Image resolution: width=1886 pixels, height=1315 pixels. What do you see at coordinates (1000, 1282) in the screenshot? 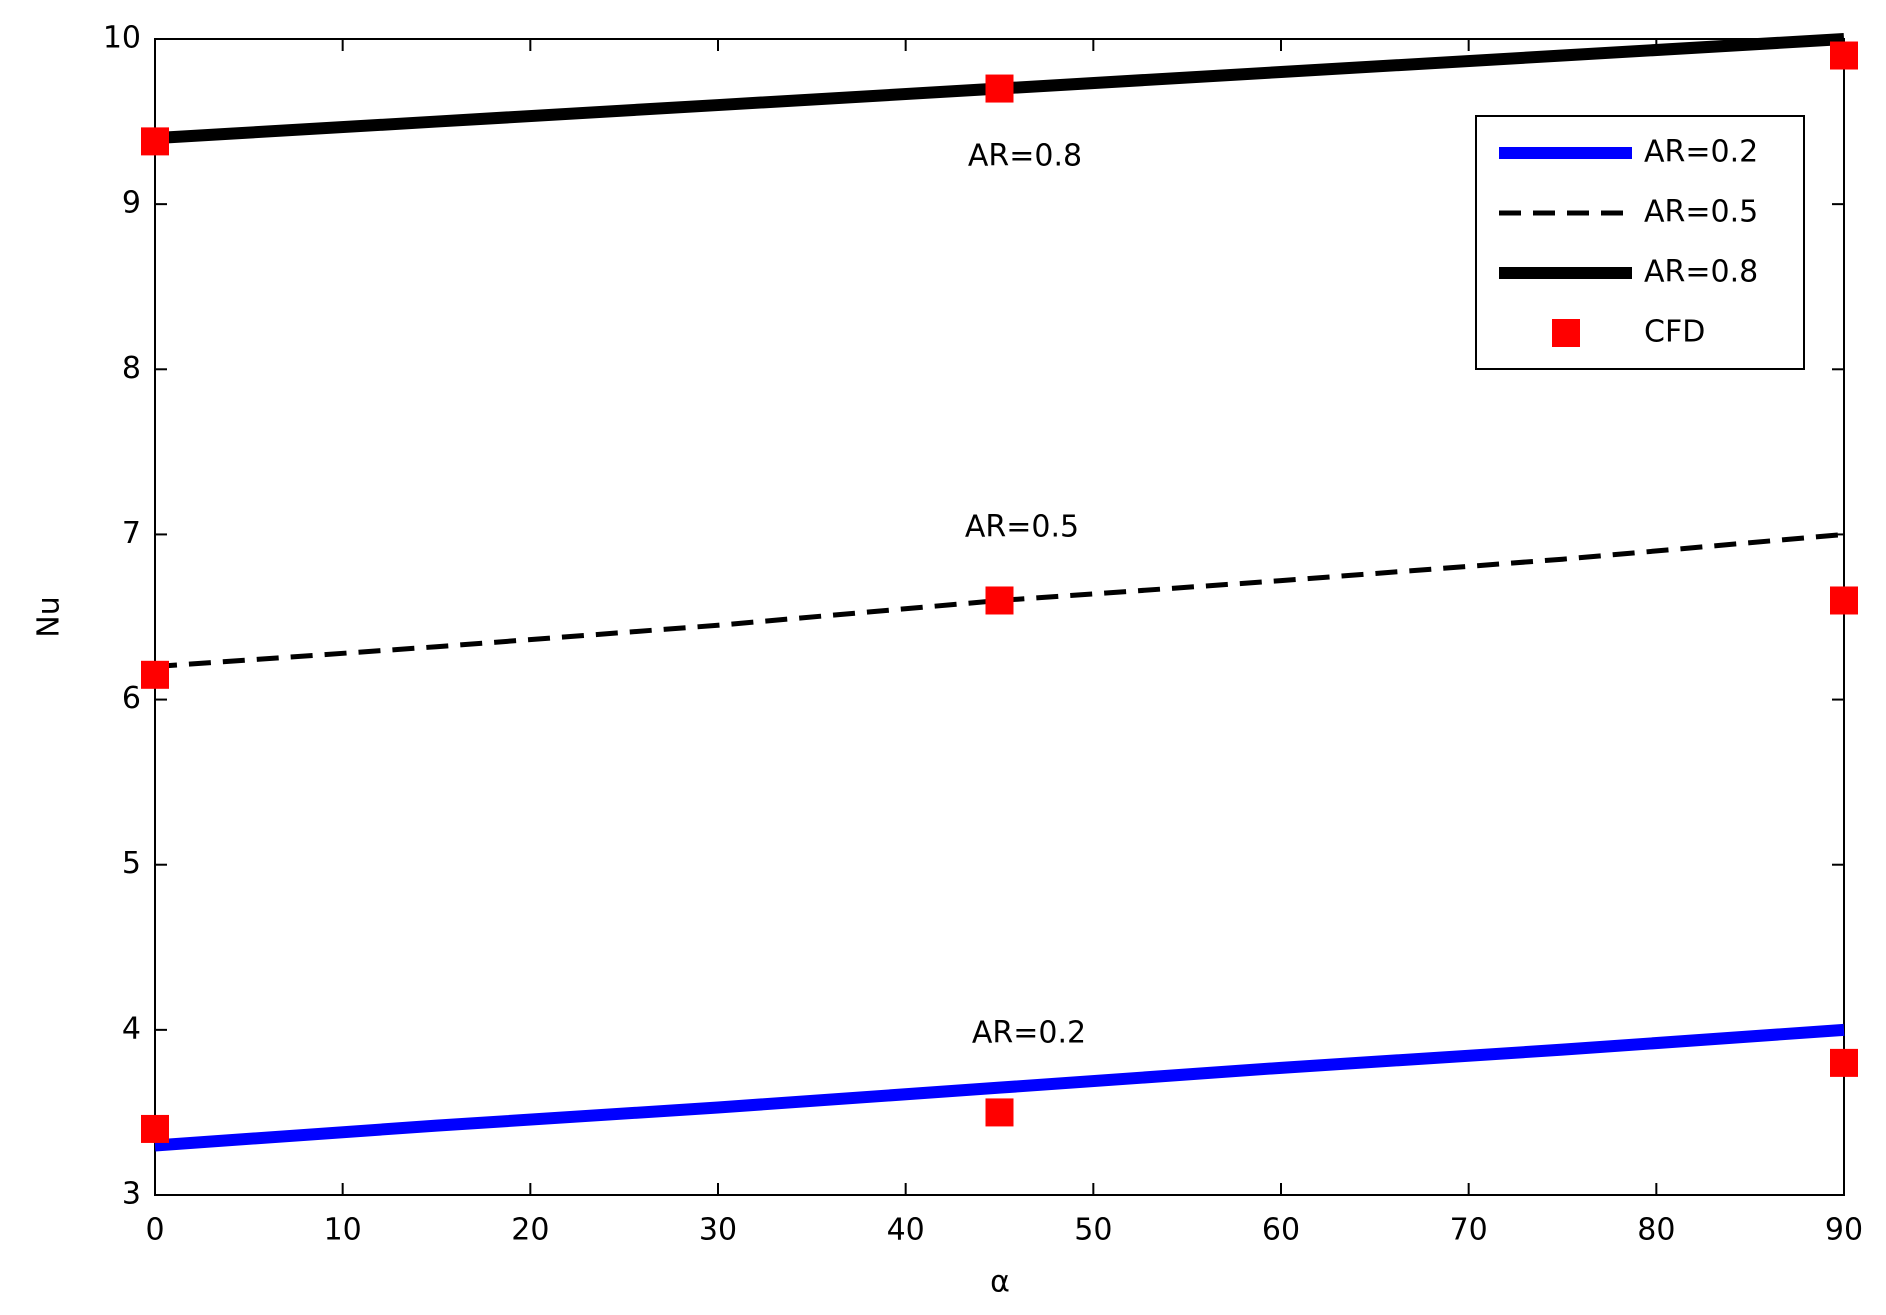
I see `x-axis-label: α` at bounding box center [1000, 1282].